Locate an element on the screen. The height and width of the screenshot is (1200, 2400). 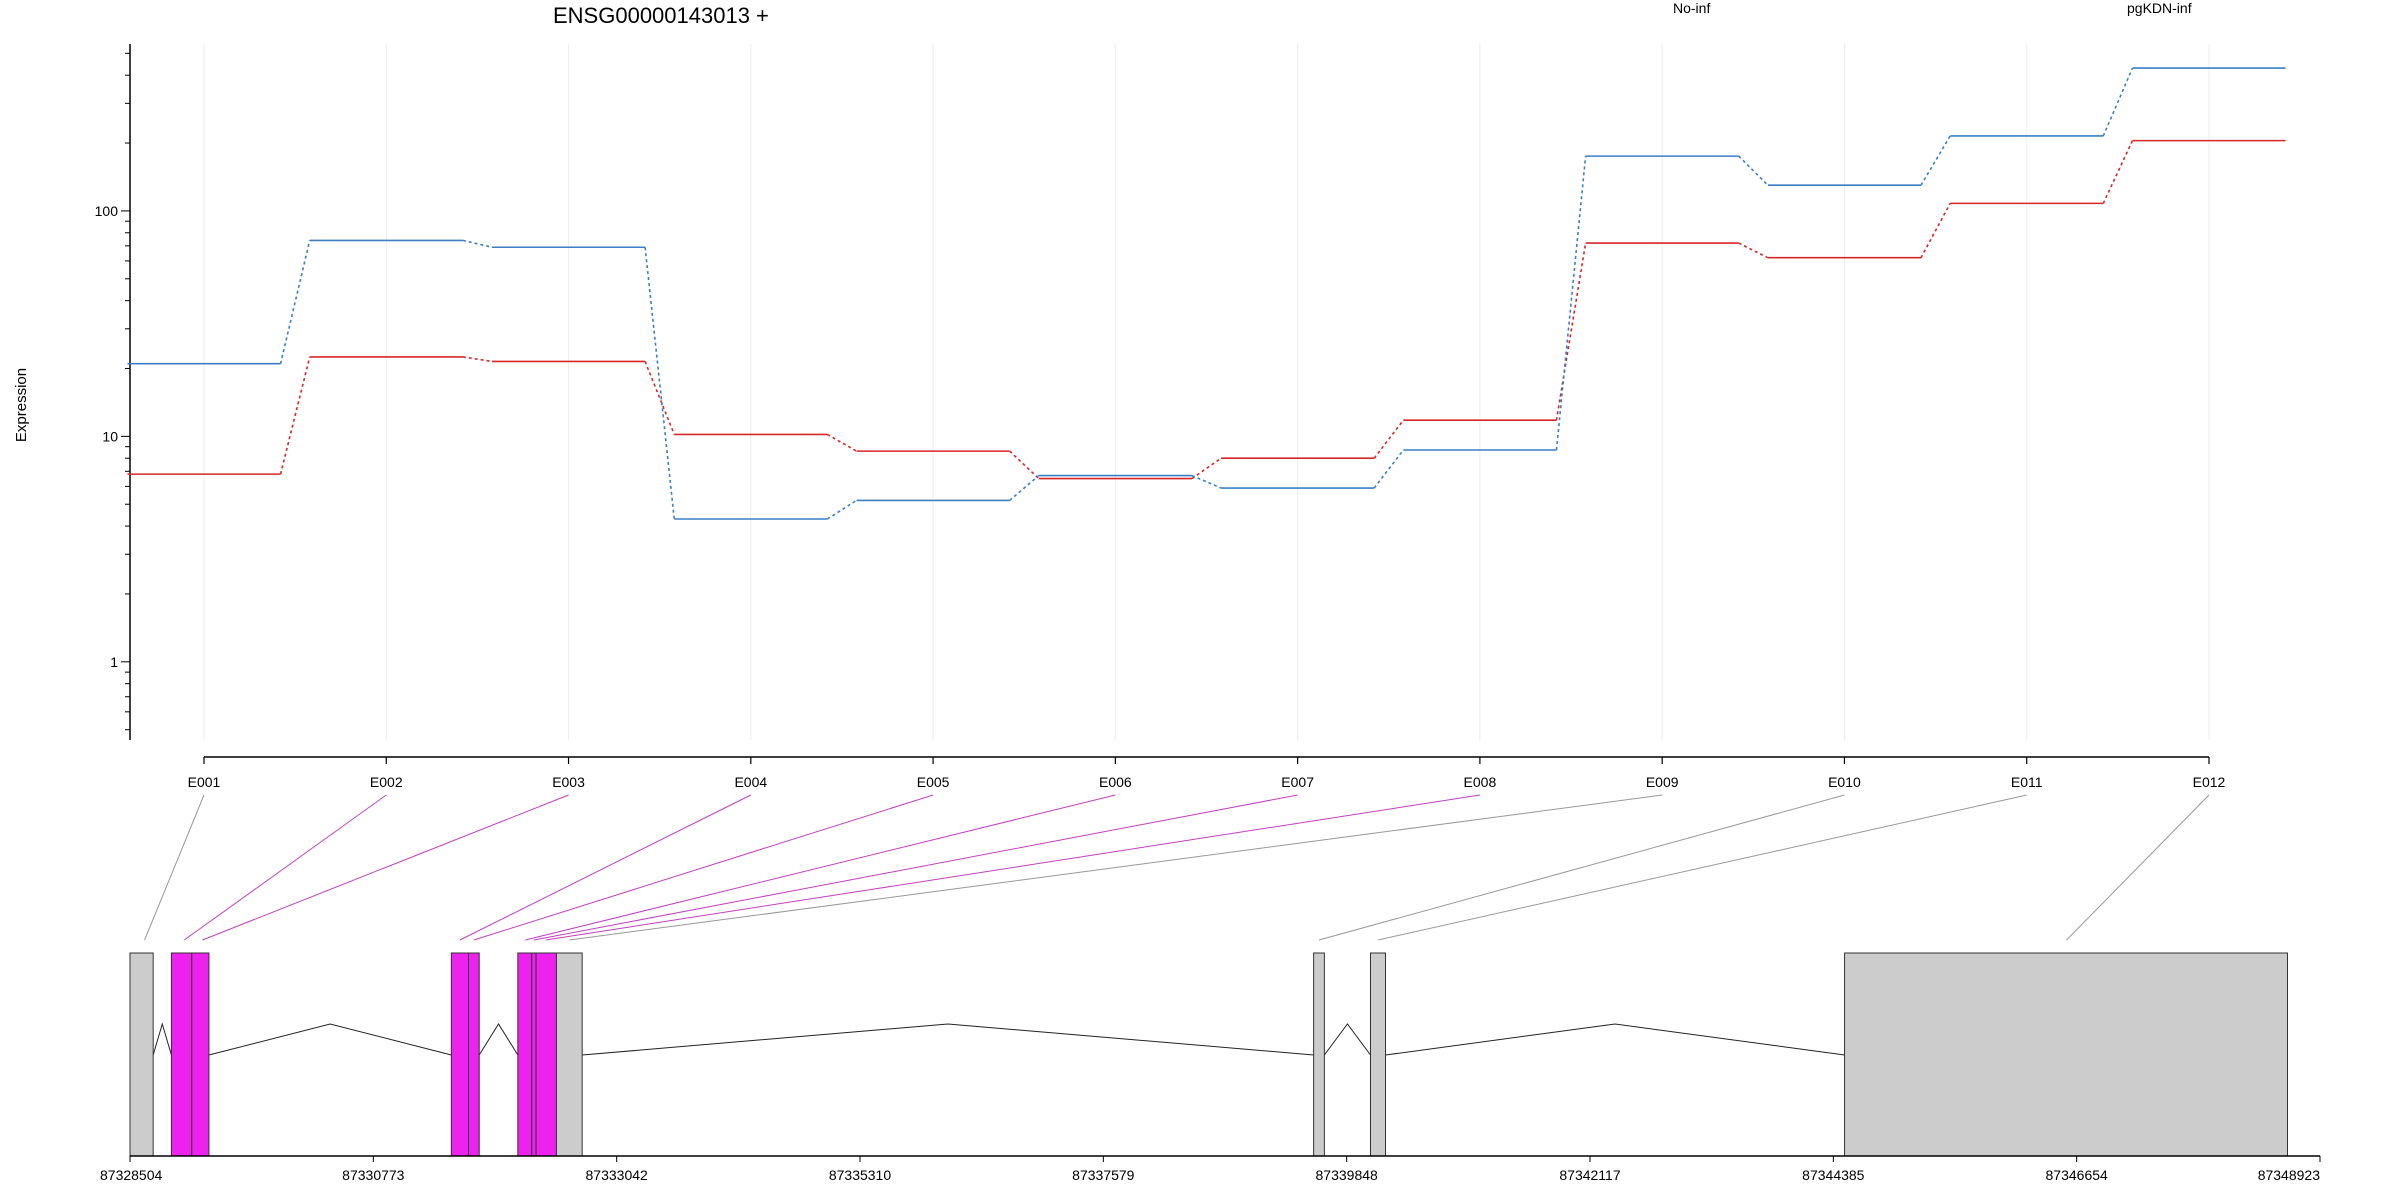
connector-e004 is located at coordinates (605, 867).